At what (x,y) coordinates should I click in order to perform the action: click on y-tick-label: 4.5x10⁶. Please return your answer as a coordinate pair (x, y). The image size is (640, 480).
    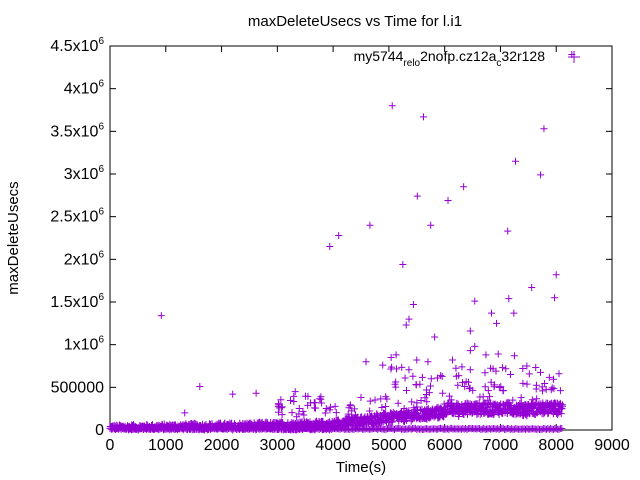
    Looking at the image, I should click on (77, 45).